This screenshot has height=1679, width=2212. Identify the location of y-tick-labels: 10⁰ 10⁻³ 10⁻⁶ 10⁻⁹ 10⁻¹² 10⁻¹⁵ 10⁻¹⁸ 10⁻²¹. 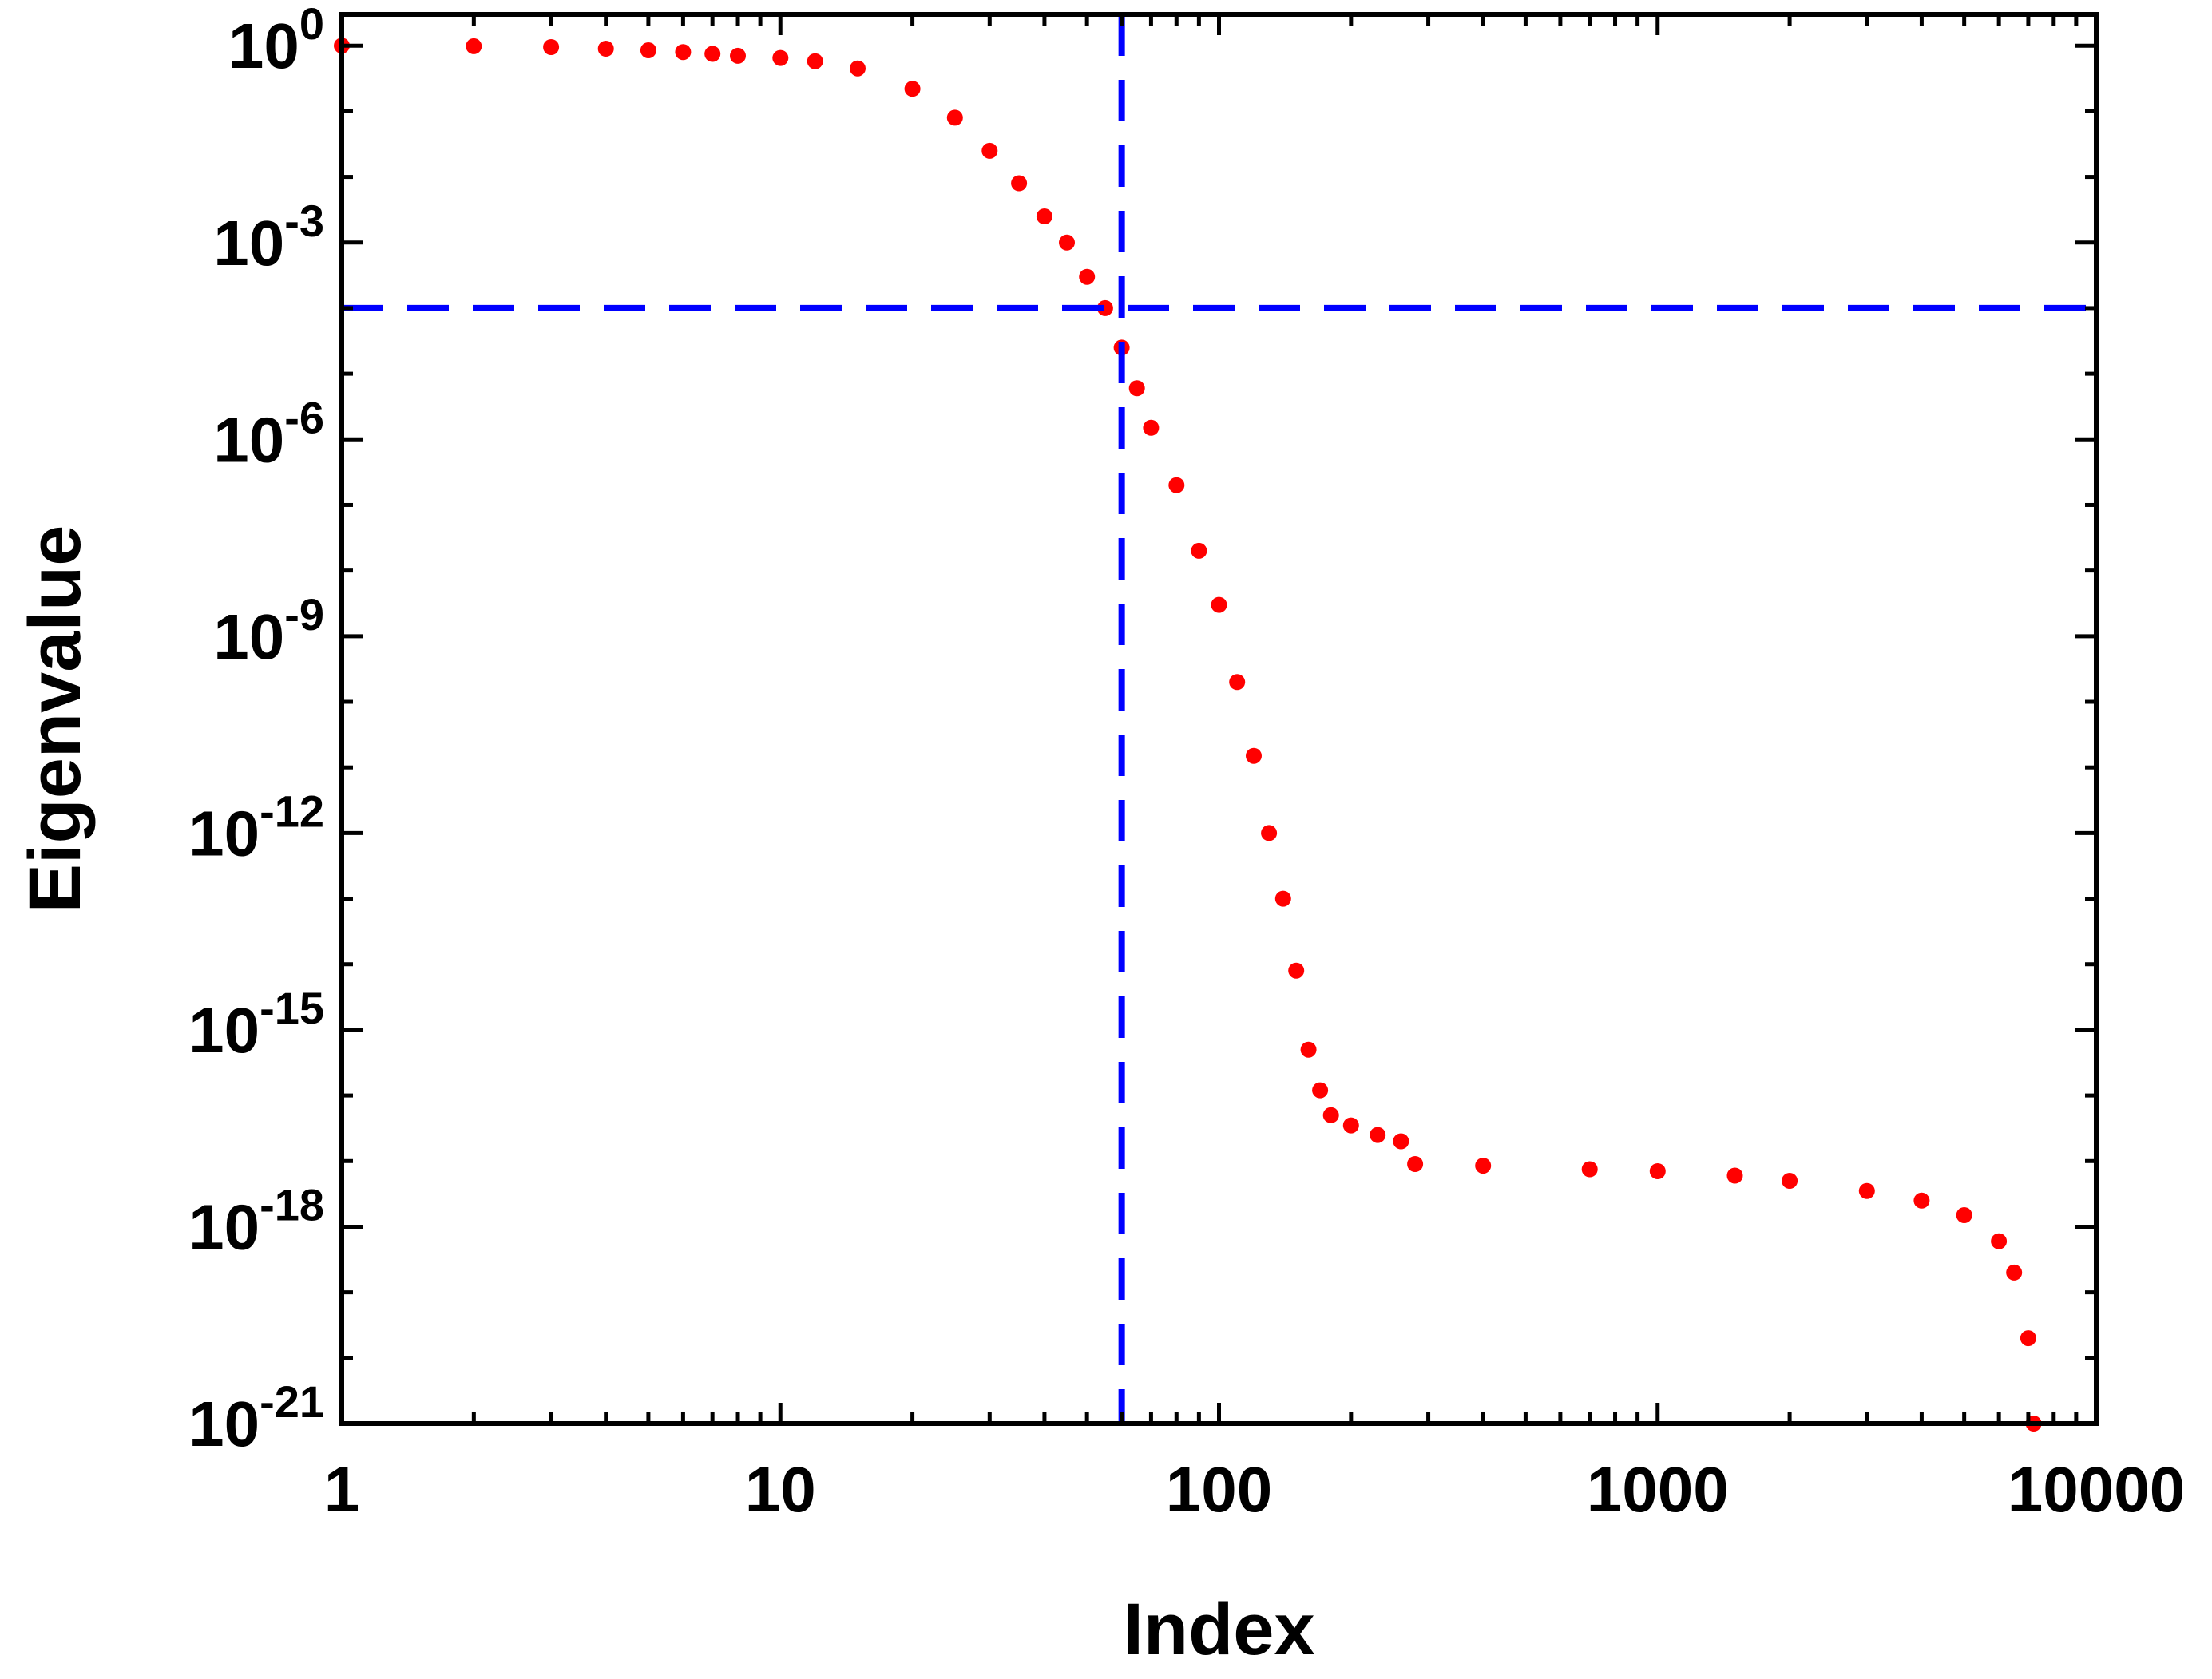
(256, 729).